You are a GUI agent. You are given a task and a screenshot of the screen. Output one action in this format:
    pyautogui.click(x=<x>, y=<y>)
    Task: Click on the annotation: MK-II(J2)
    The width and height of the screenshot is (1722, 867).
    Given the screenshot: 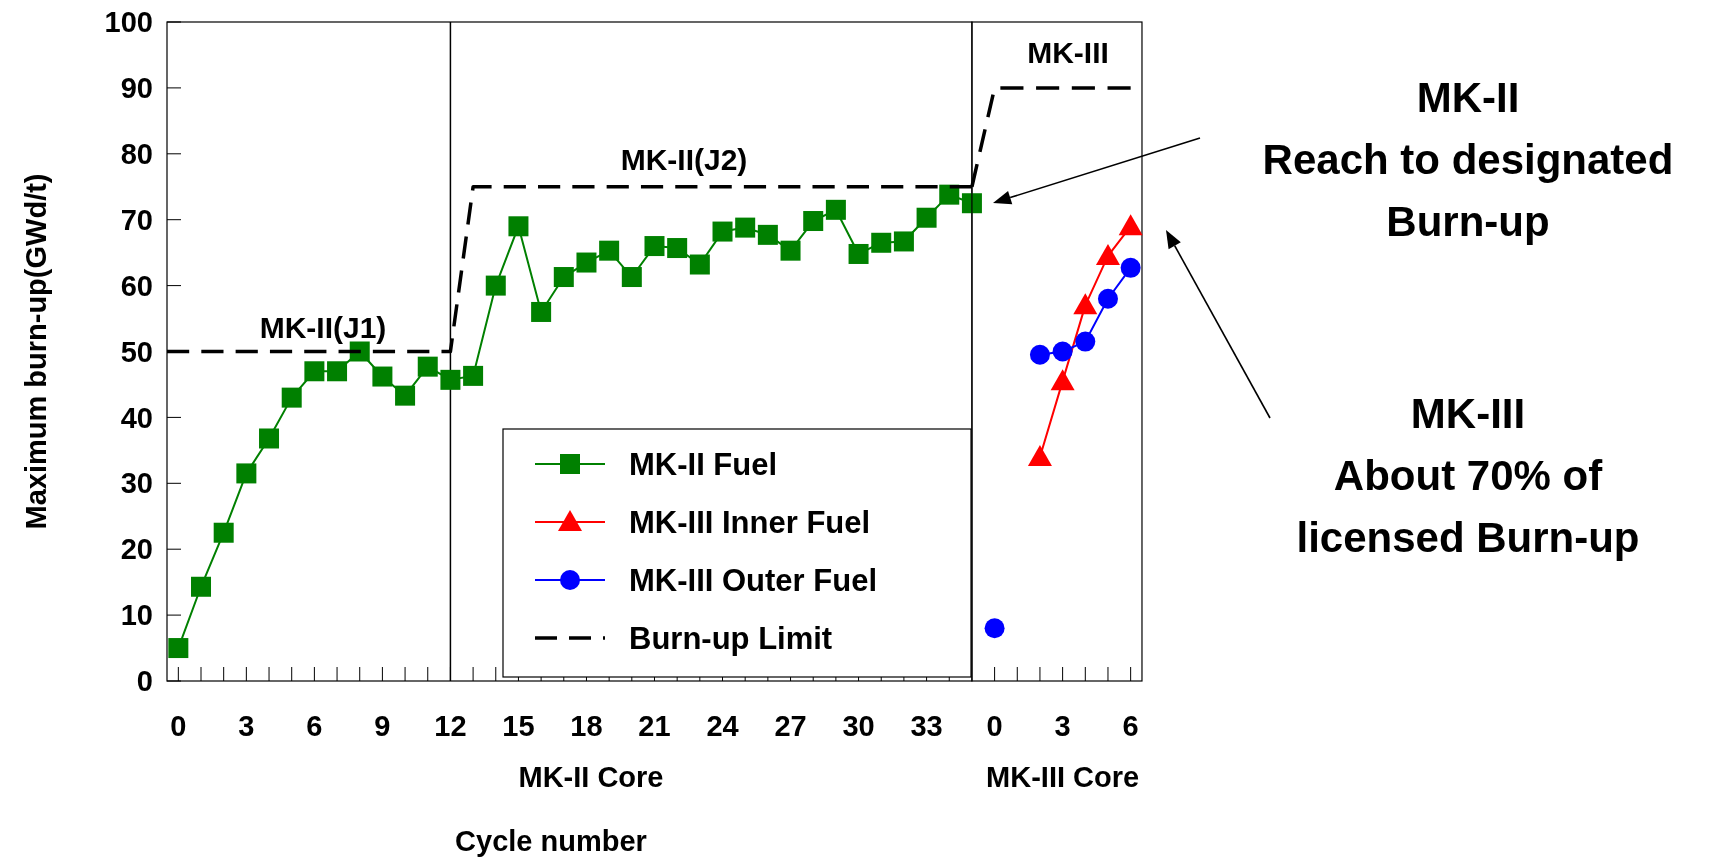 What is the action you would take?
    pyautogui.click(x=684, y=159)
    